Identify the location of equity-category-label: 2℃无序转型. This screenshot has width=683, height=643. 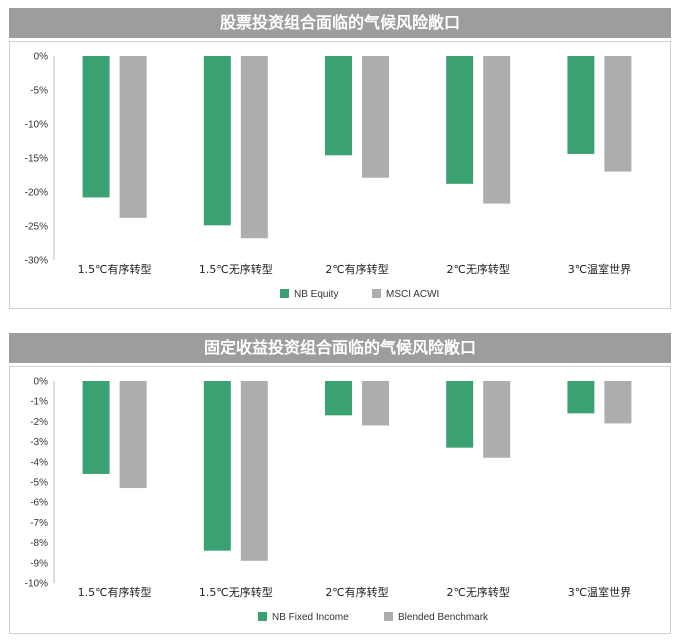
(478, 269).